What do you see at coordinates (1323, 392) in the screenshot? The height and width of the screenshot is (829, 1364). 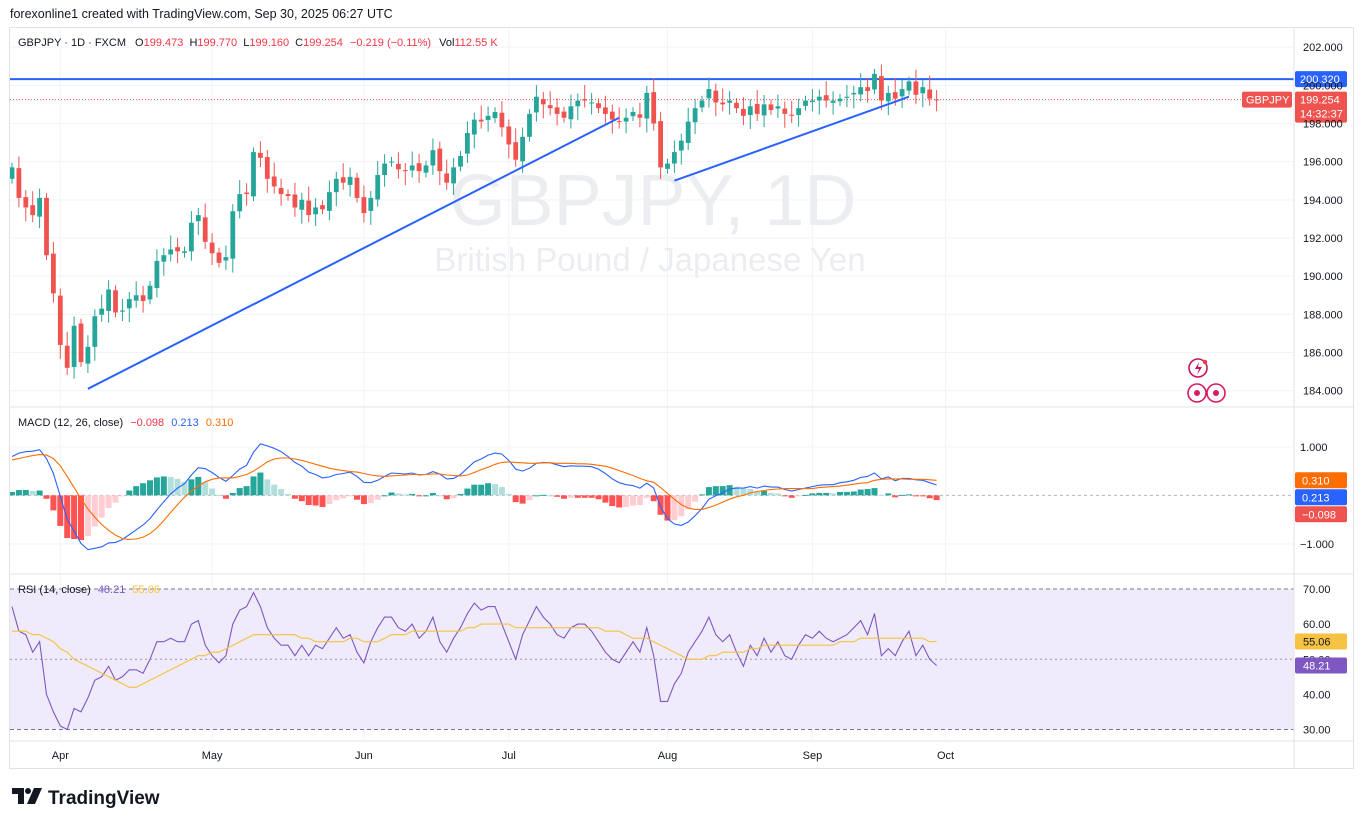 I see `price-tick-label: 184.000` at bounding box center [1323, 392].